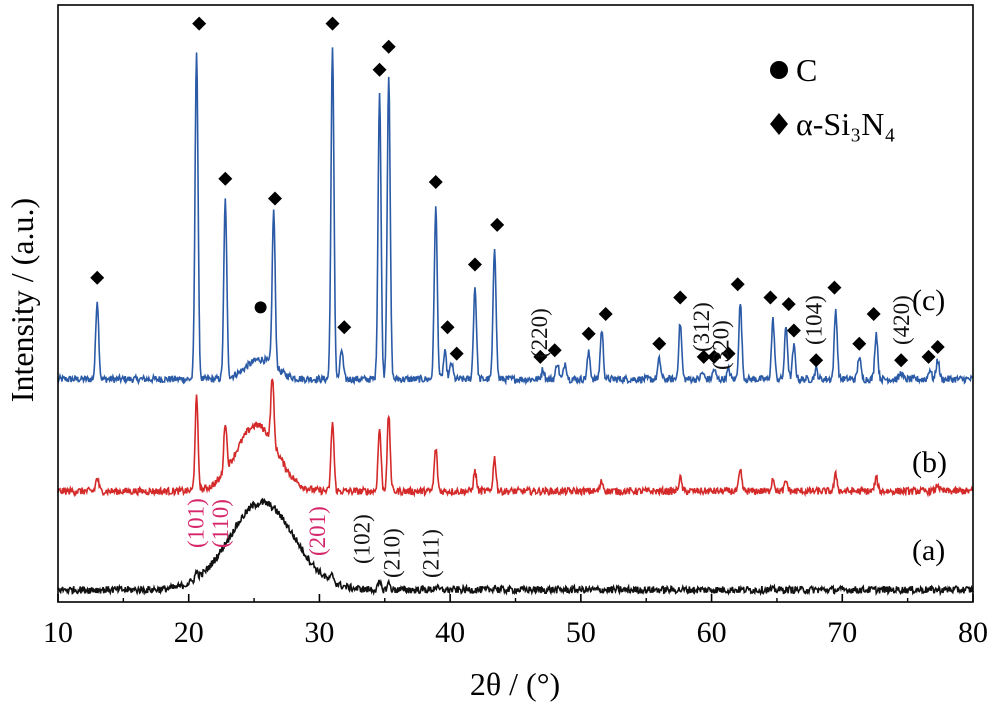  I want to click on hkl-label: (101), so click(195, 523).